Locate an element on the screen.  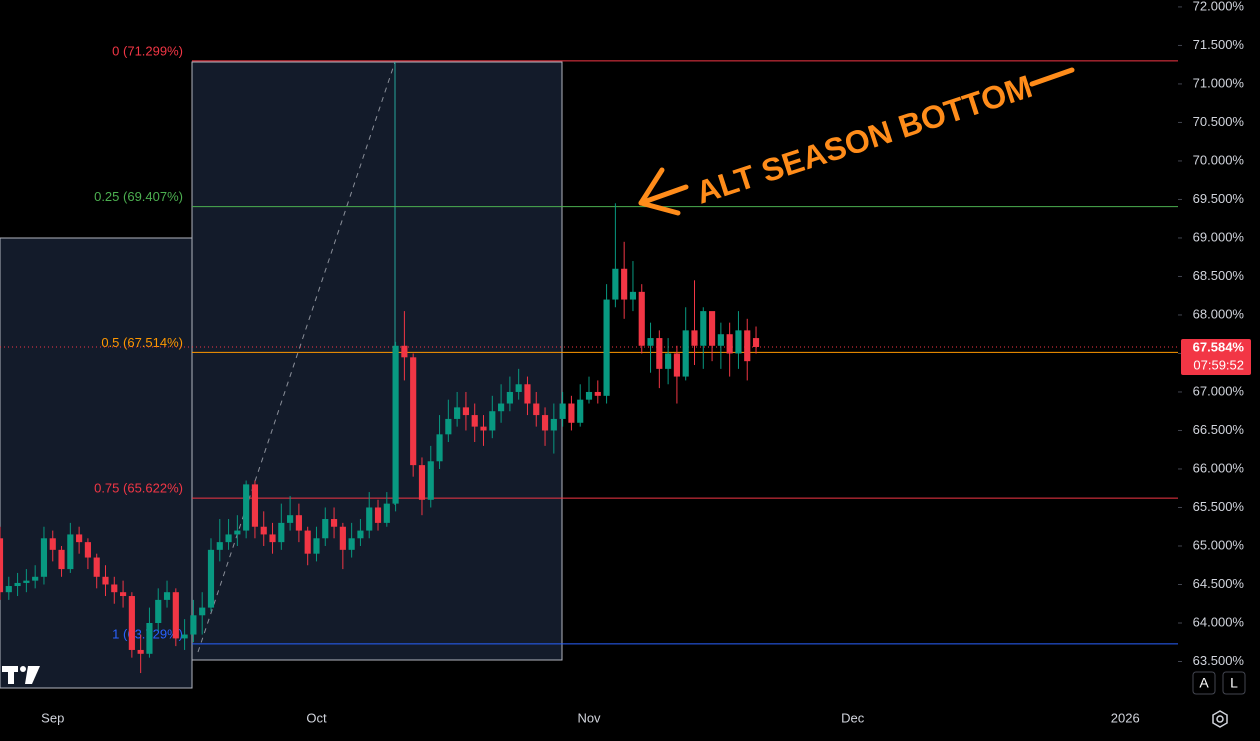
y-tick-label: 66.500% is located at coordinates (1219, 429).